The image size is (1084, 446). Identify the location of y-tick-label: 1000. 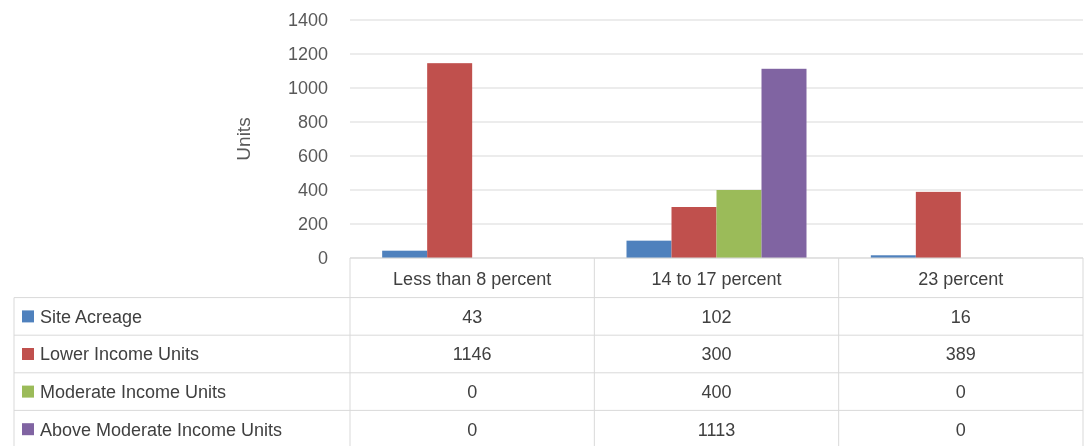
(307, 88).